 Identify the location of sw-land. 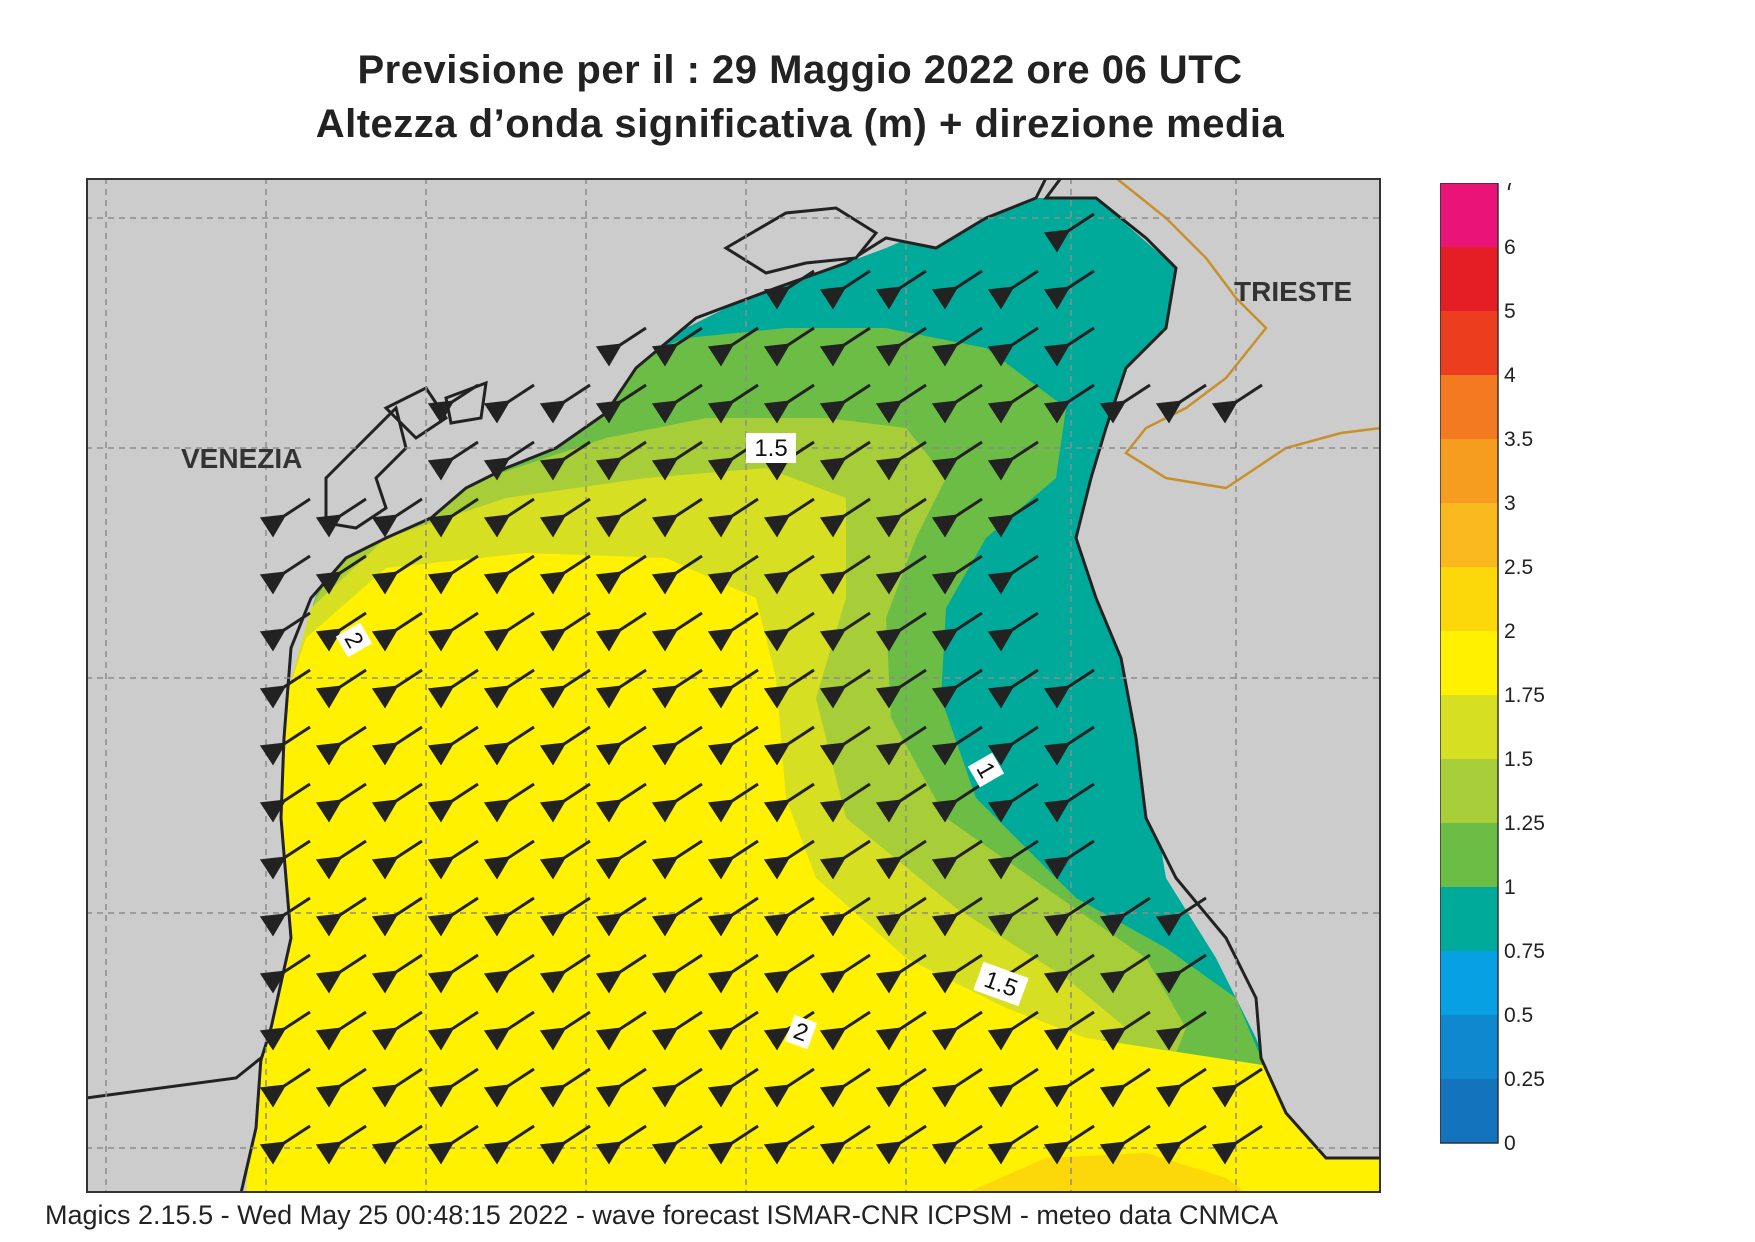
(174, 1123).